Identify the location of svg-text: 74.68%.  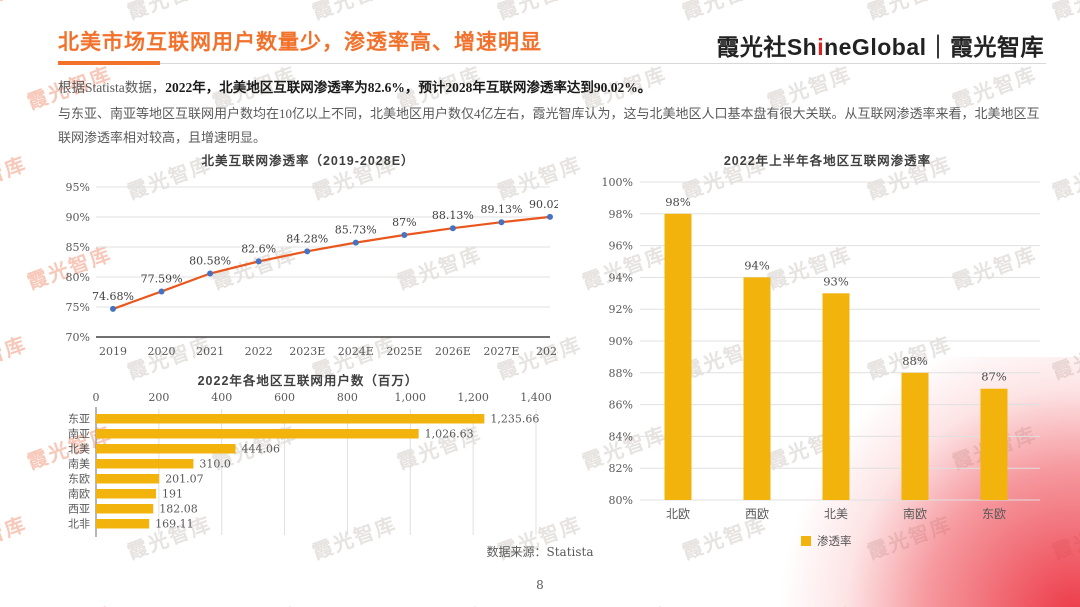
(113, 296).